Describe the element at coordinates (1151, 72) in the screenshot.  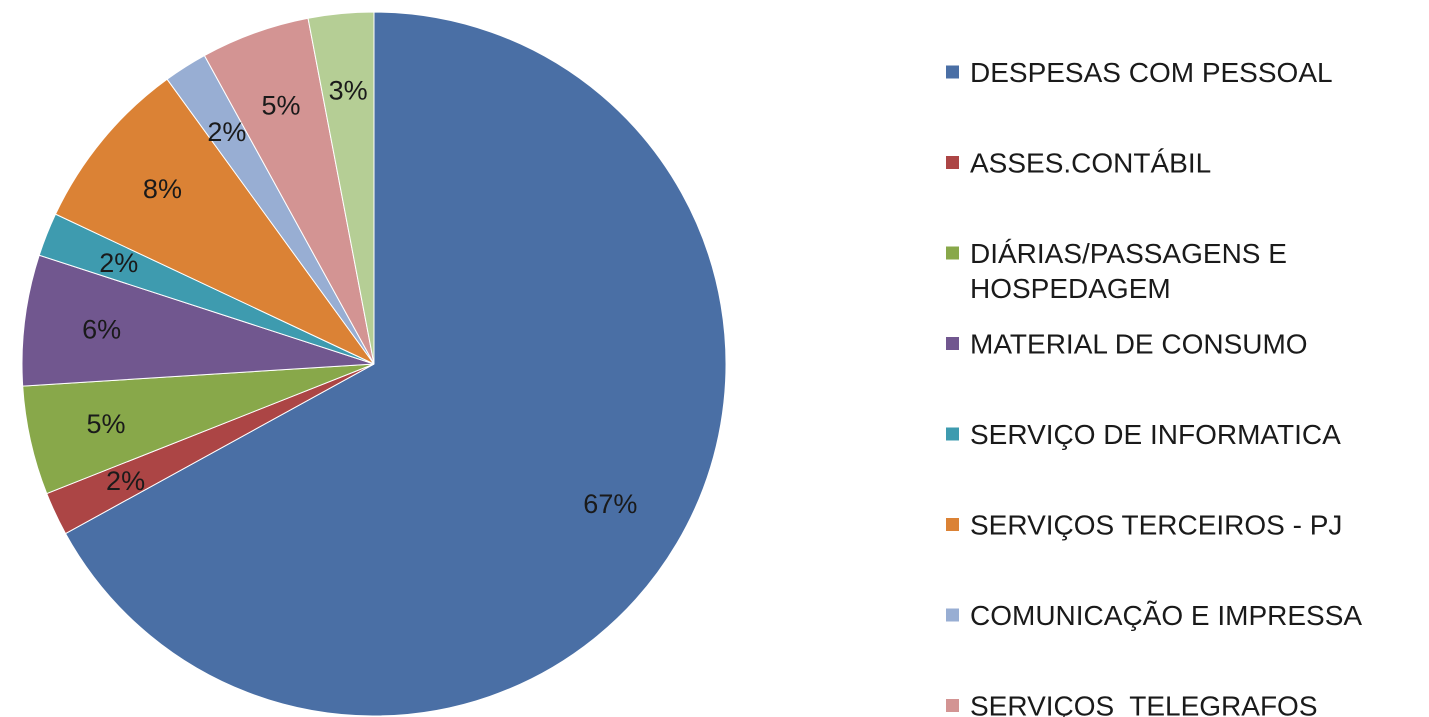
I see `legend-label-0: DESPESAS COM PESSOAL` at that location.